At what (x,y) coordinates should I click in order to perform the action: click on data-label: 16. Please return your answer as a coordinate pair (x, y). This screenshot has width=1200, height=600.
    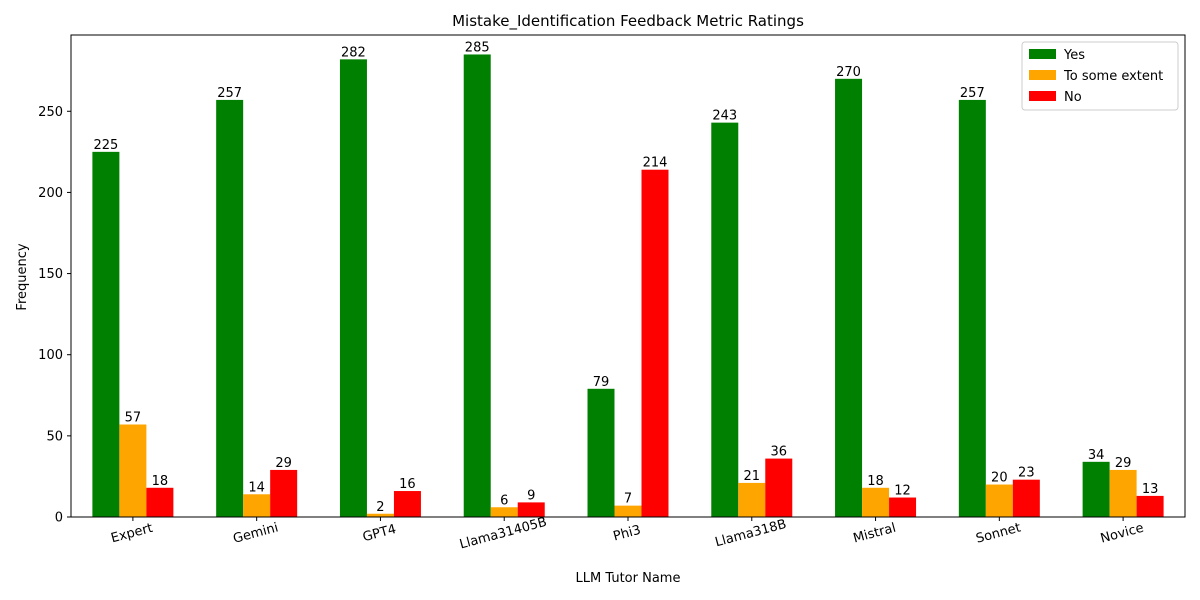
    Looking at the image, I should click on (407, 484).